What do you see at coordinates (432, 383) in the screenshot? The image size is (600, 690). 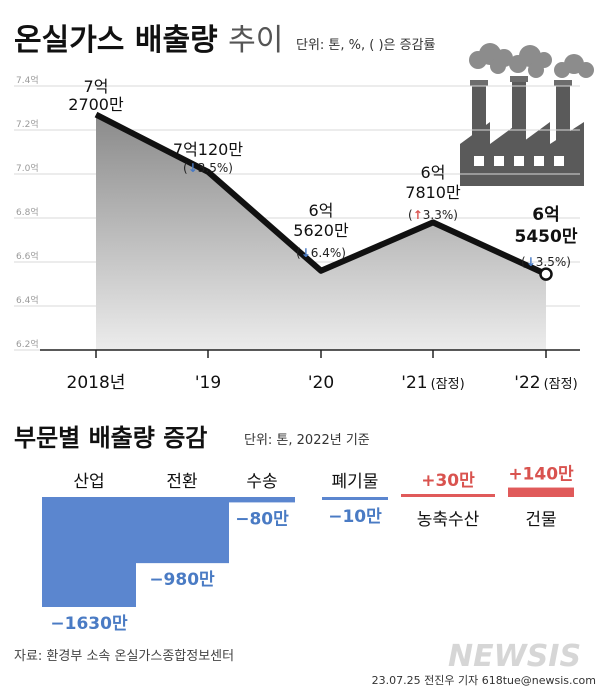 I see `x-tick-label: '21 (잠정)` at bounding box center [432, 383].